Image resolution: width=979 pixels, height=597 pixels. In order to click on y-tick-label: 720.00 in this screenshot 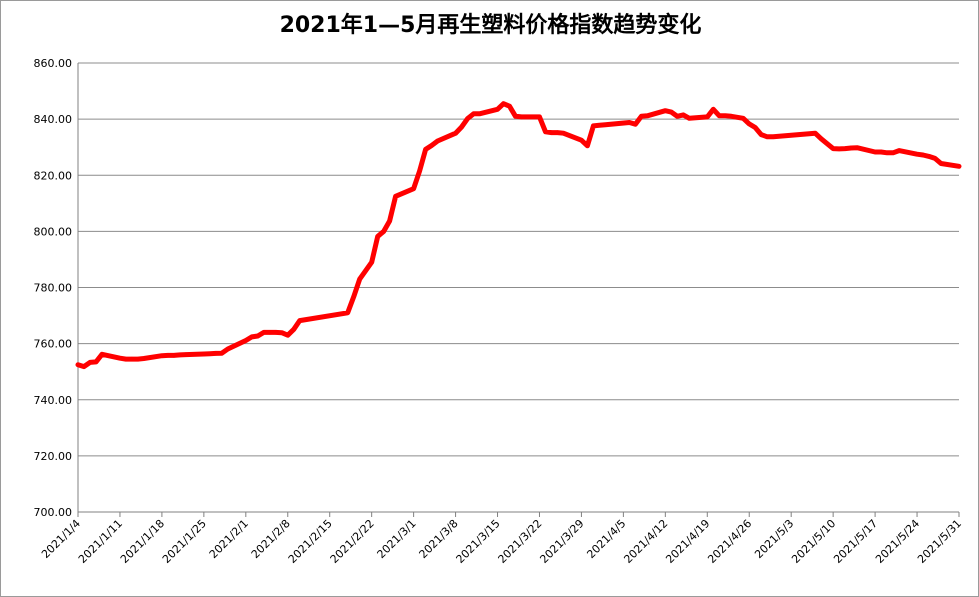, I will do `click(53, 456)`.